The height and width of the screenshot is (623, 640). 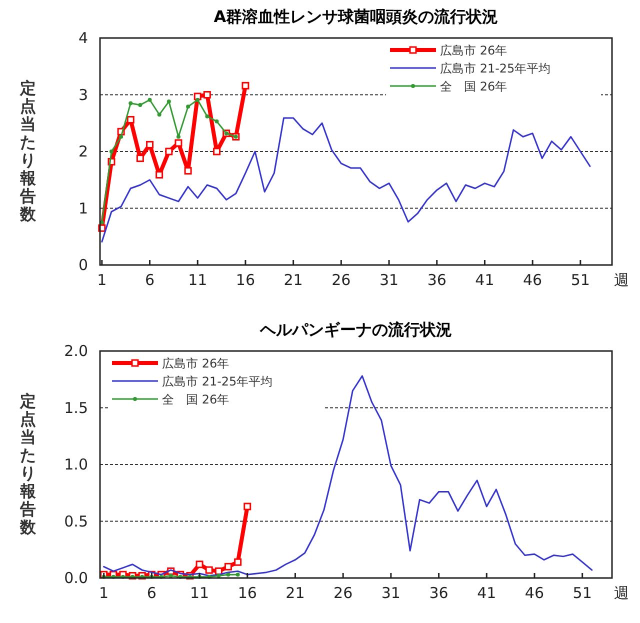 What do you see at coordinates (83, 95) in the screenshot?
I see `y-tick-label: 3` at bounding box center [83, 95].